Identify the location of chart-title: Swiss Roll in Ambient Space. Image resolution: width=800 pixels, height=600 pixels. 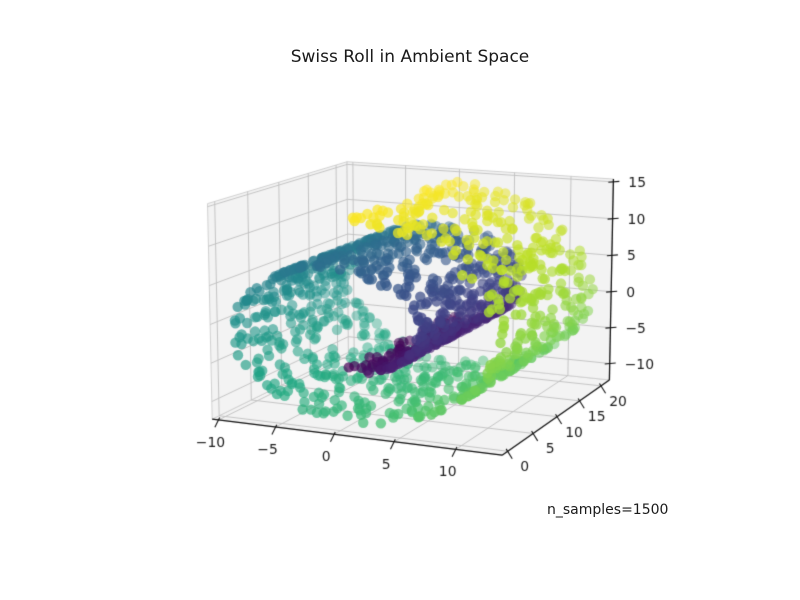
(410, 57).